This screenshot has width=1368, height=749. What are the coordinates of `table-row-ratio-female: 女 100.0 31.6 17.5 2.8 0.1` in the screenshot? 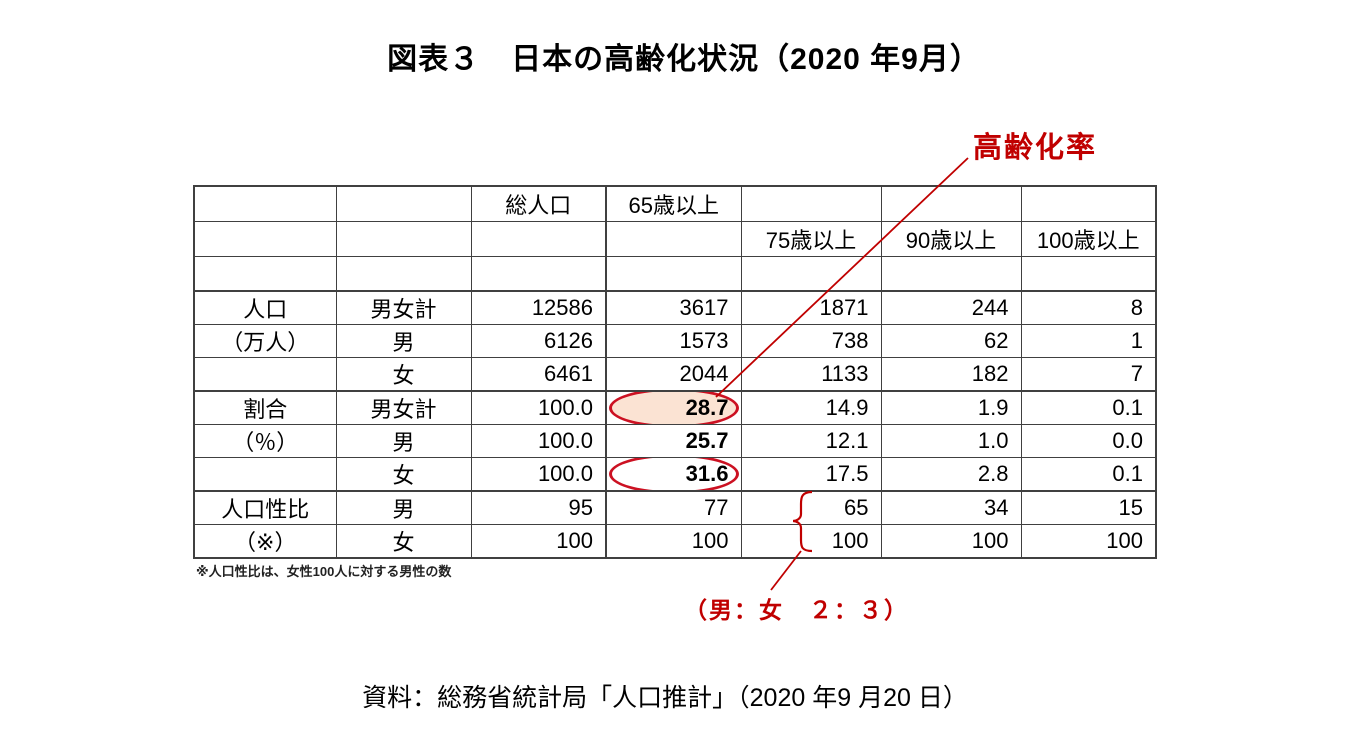 It's located at (675, 474).